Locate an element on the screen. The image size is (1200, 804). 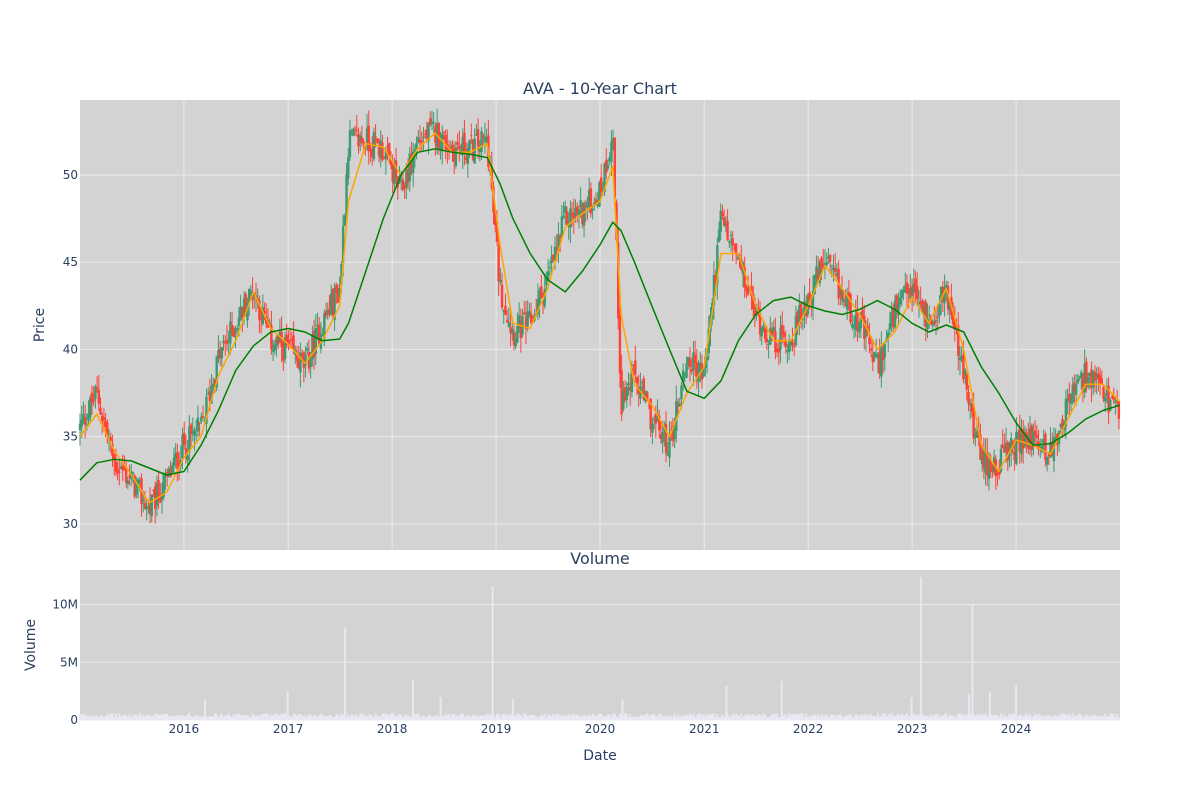
volume-y-tick-label: 0 is located at coordinates (74, 720).